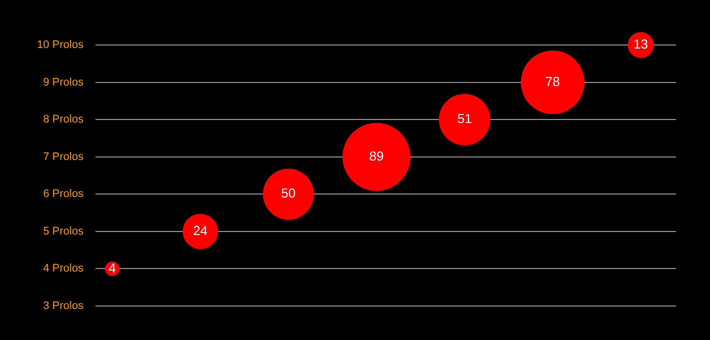 Image resolution: width=710 pixels, height=340 pixels. What do you see at coordinates (112, 268) in the screenshot?
I see `annotation: 4` at bounding box center [112, 268].